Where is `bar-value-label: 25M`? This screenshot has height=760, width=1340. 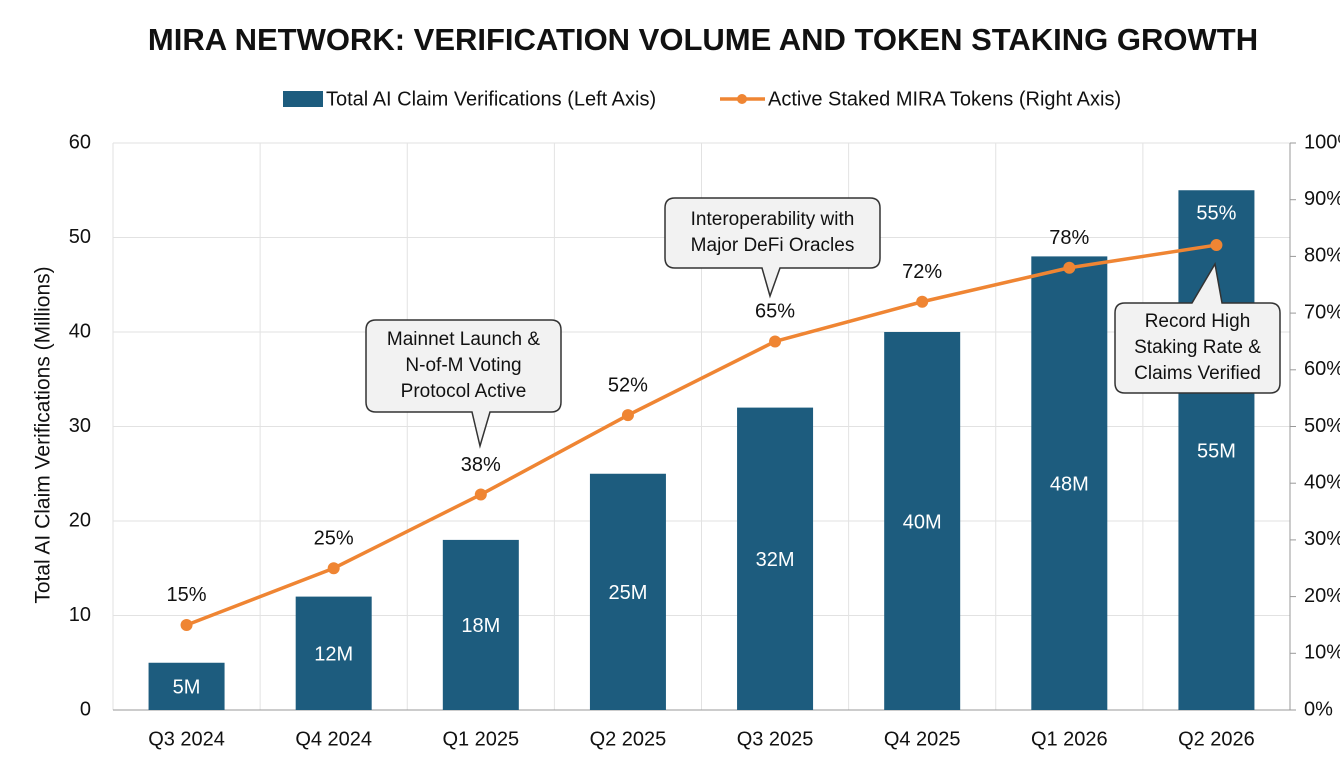 bar-value-label: 25M is located at coordinates (627, 593).